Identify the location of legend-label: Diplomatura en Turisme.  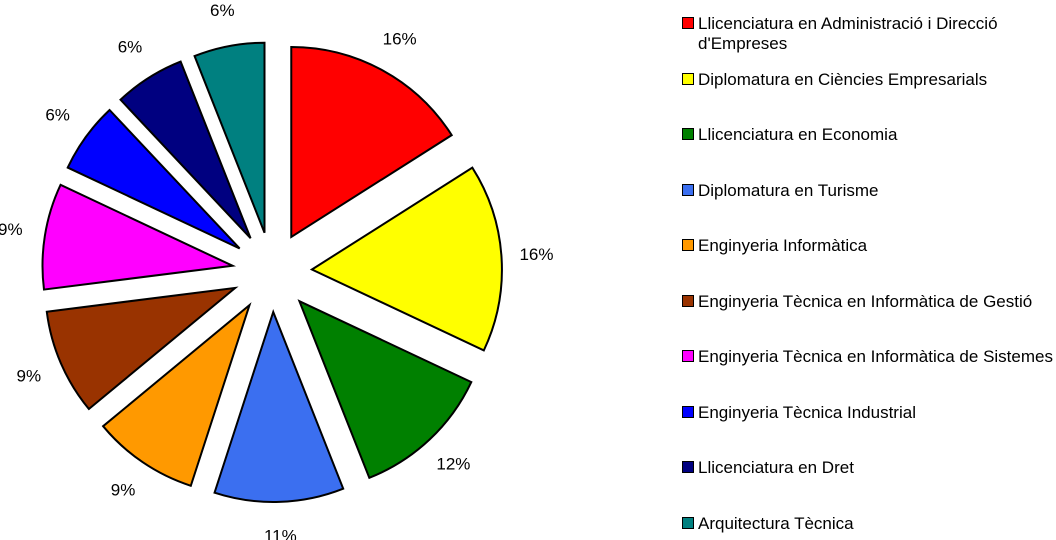
(788, 190).